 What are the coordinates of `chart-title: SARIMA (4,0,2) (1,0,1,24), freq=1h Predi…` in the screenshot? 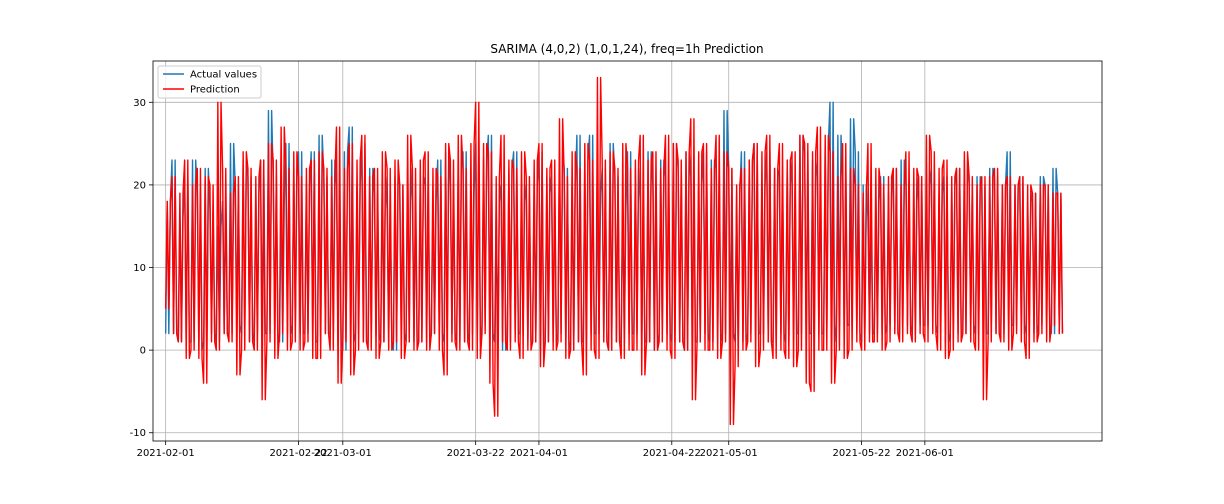 It's located at (626, 49).